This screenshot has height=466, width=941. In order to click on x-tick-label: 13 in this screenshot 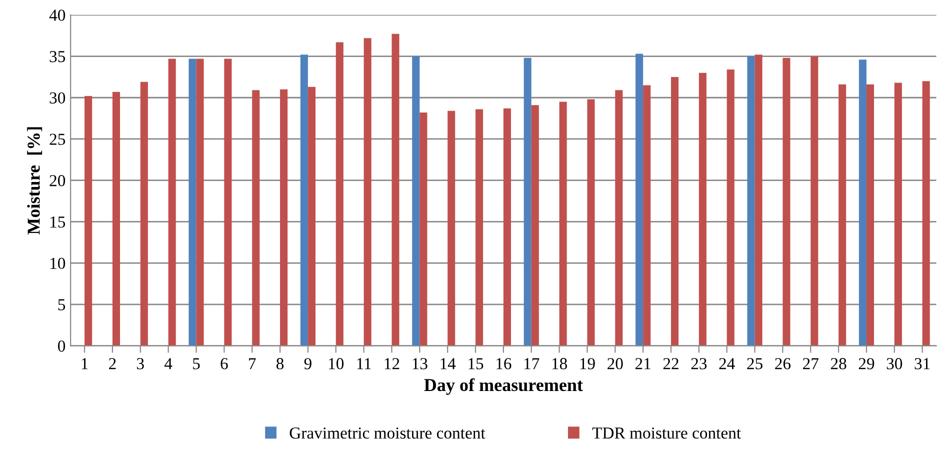, I will do `click(420, 364)`.